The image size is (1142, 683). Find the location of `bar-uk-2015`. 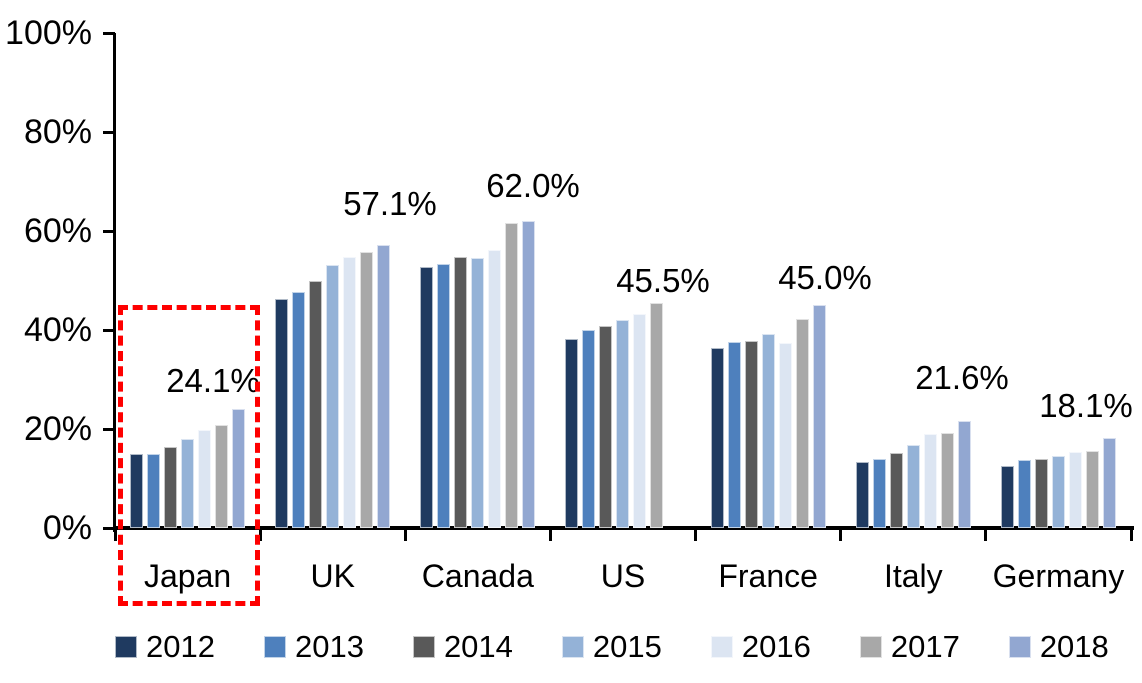

bar-uk-2015 is located at coordinates (333, 396).